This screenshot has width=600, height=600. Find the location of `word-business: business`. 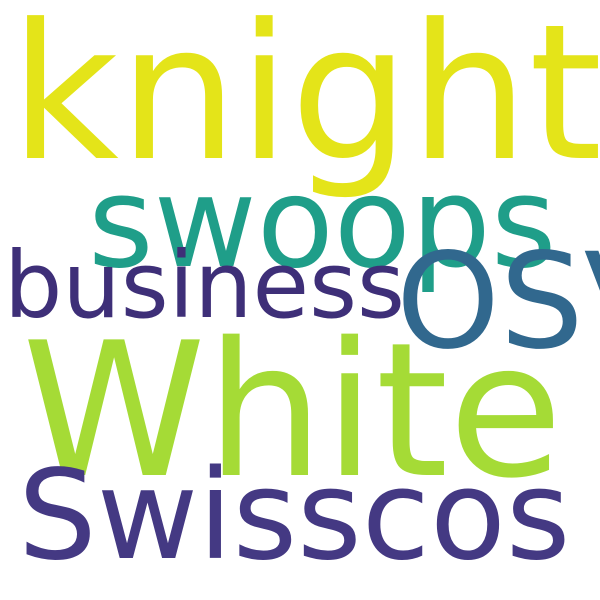

word-business: business is located at coordinates (204, 285).